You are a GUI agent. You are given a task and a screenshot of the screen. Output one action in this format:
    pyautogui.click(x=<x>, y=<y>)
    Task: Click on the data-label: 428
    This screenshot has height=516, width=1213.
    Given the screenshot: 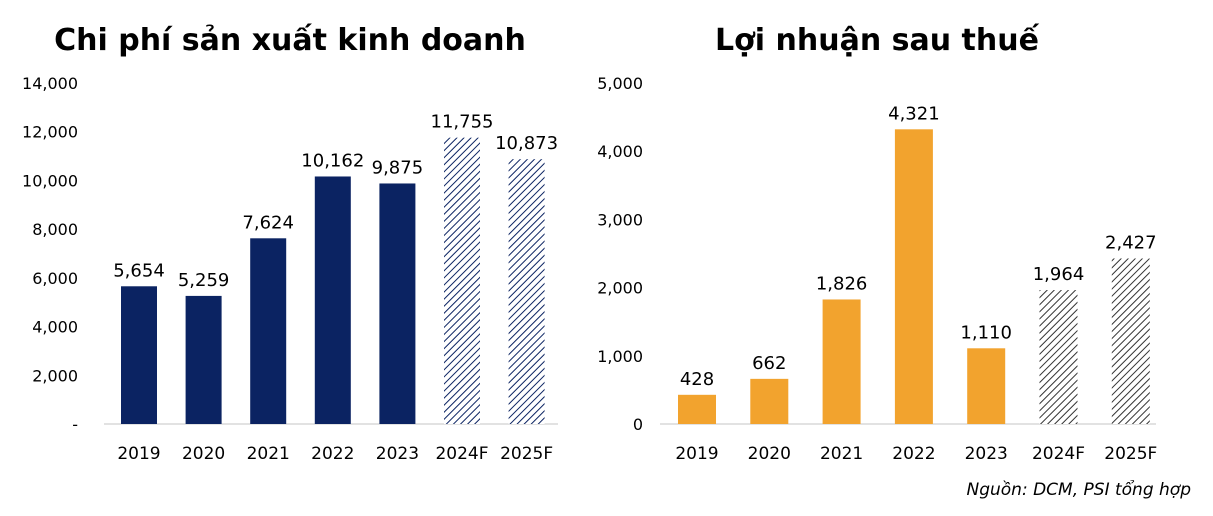 What is the action you would take?
    pyautogui.click(x=697, y=379)
    